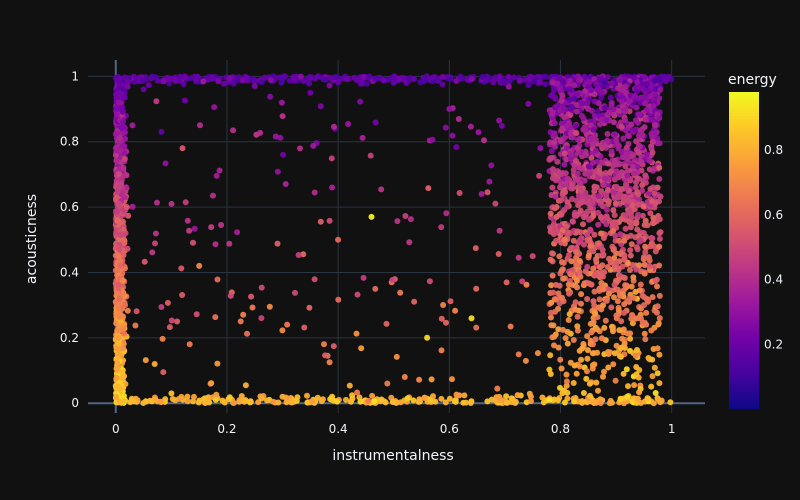 This screenshot has width=800, height=500. What do you see at coordinates (75, 76) in the screenshot?
I see `y-tick-label: 1` at bounding box center [75, 76].